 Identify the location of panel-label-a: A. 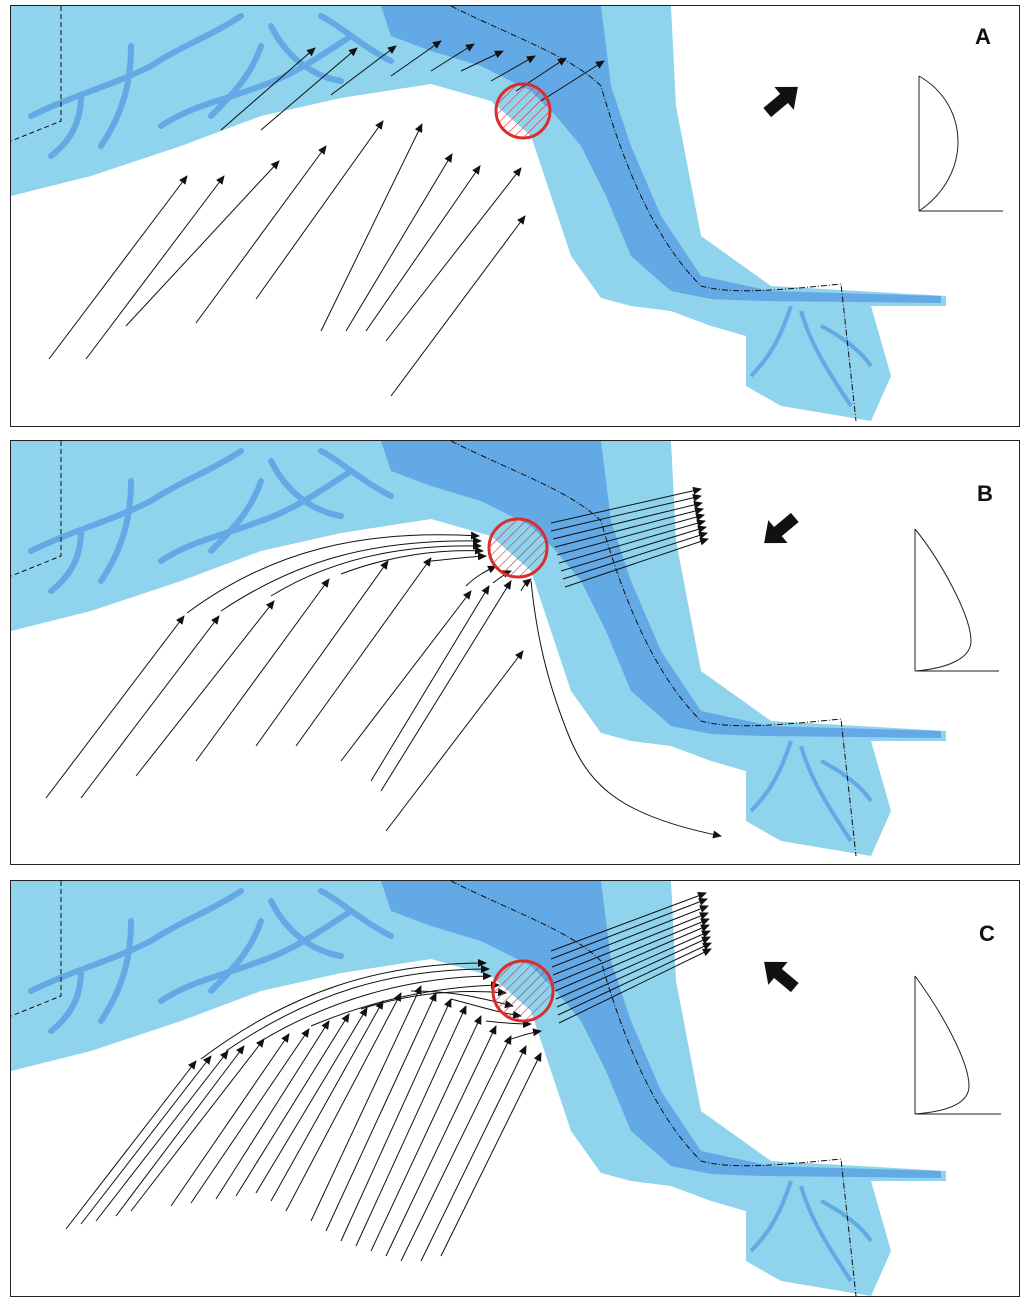
(983, 36).